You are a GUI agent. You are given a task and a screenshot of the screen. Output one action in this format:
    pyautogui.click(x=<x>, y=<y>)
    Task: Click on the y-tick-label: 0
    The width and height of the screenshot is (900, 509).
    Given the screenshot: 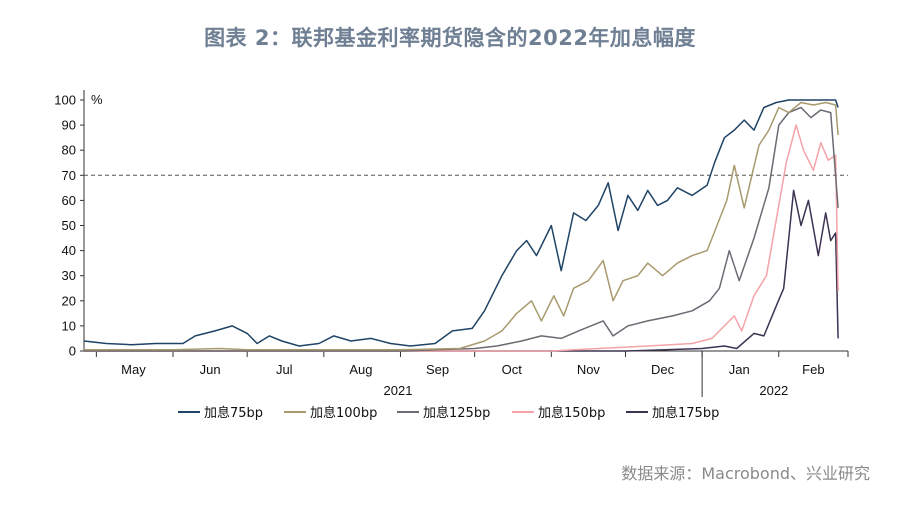 What is the action you would take?
    pyautogui.click(x=72, y=351)
    